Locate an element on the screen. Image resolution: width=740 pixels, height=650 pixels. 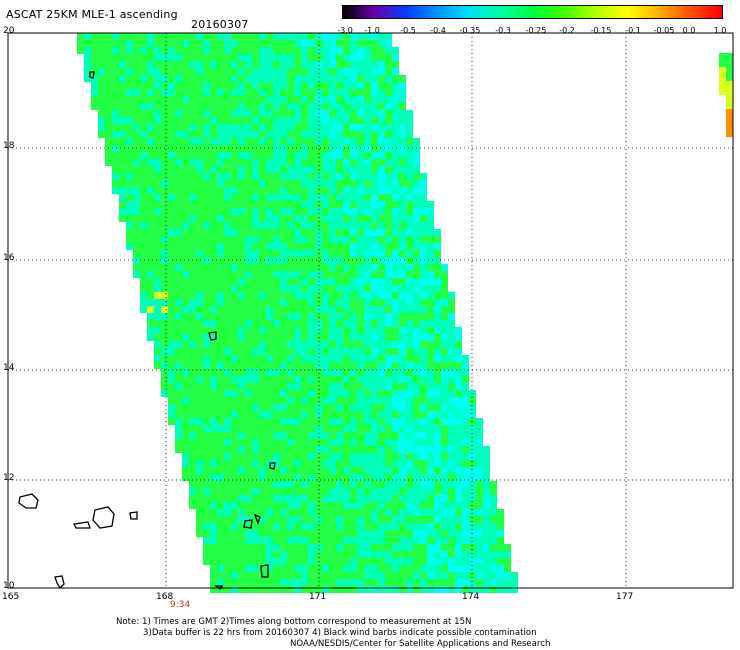
longitude-label: 174 is located at coordinates (471, 597).